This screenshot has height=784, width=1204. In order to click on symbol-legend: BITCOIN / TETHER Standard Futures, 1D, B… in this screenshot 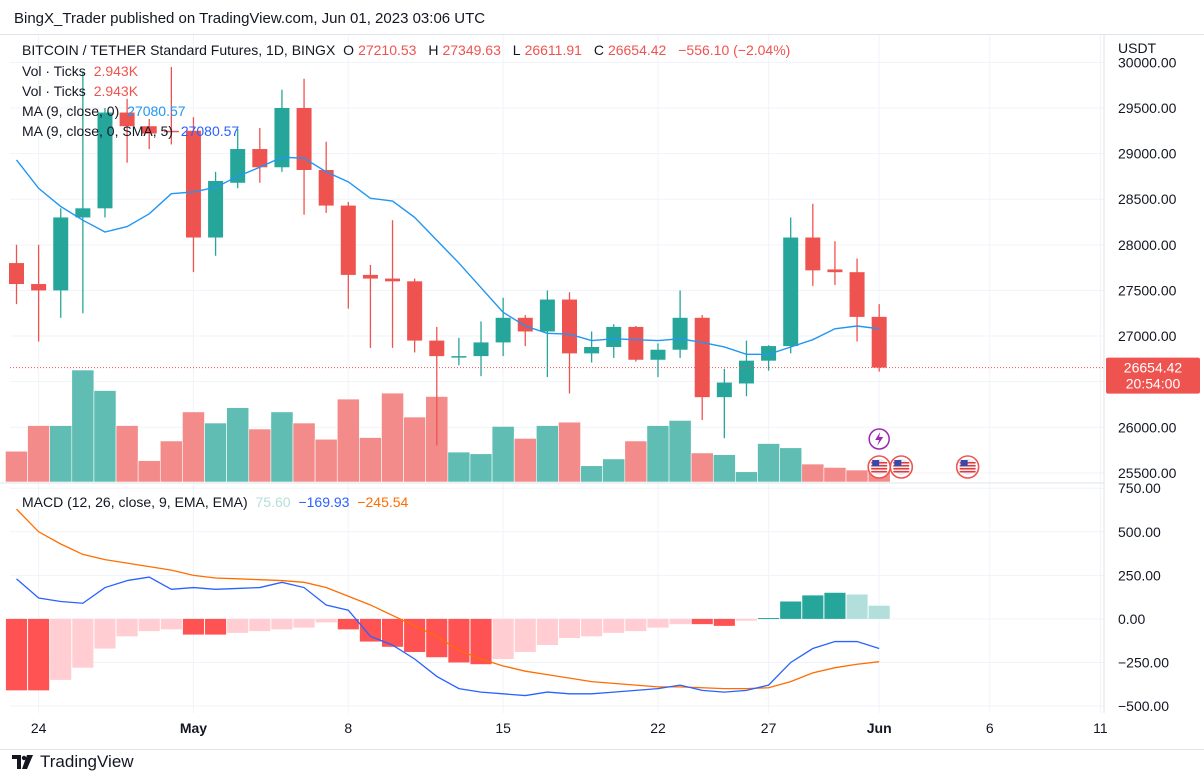, I will do `click(408, 50)`.